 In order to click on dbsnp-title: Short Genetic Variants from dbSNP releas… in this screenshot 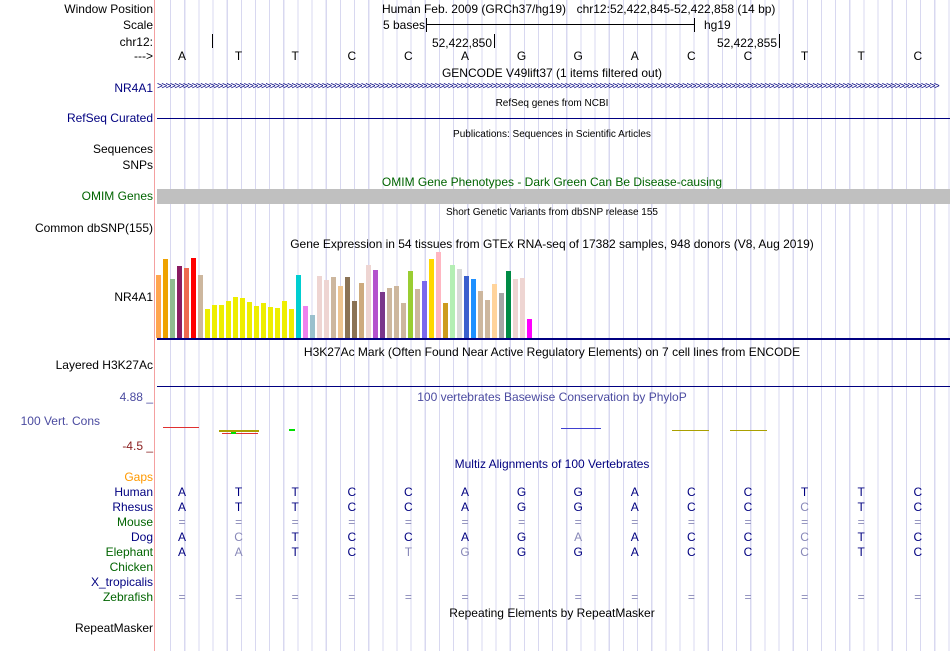, I will do `click(552, 212)`.